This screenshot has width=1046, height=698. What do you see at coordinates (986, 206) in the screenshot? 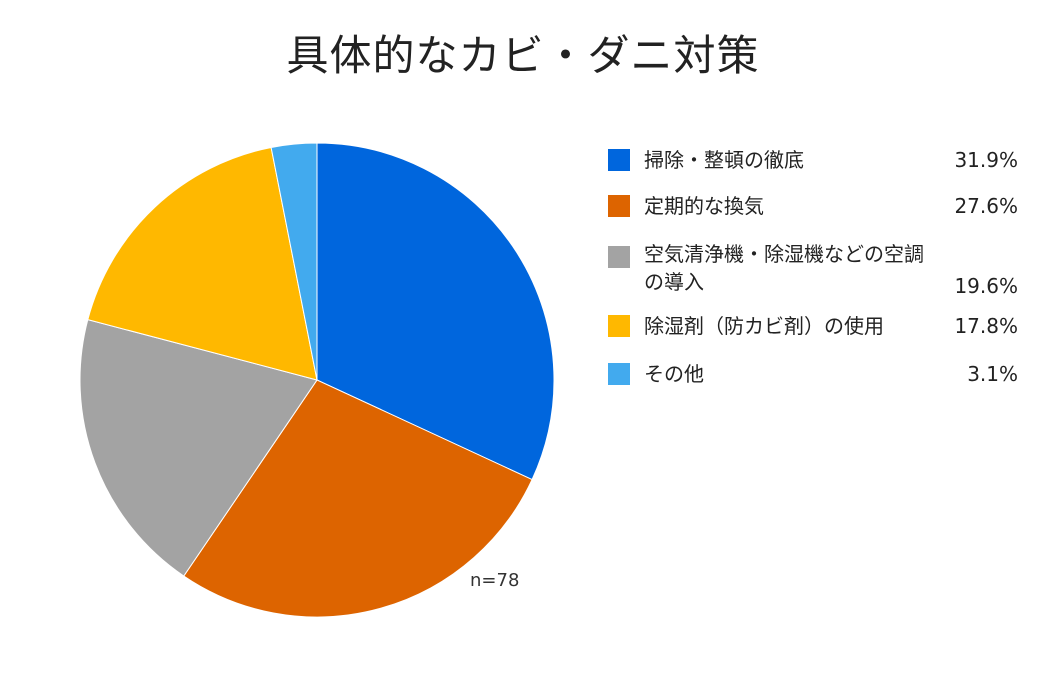
I see `legend-value: 27.6%` at bounding box center [986, 206].